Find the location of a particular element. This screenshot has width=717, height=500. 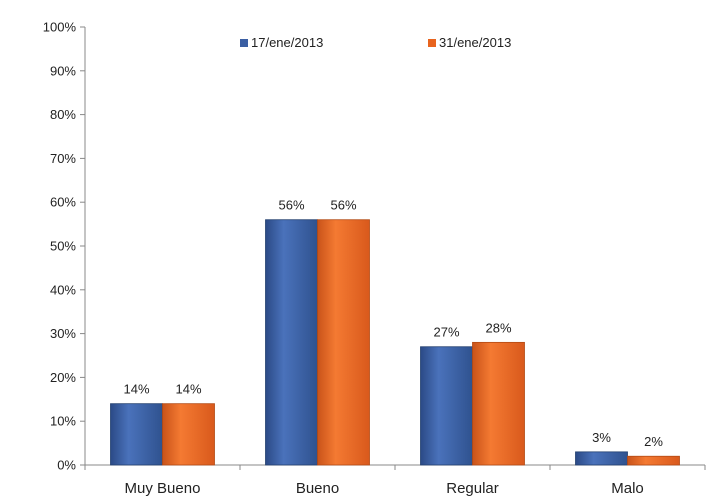

y-tick-label: 10% is located at coordinates (63, 421).